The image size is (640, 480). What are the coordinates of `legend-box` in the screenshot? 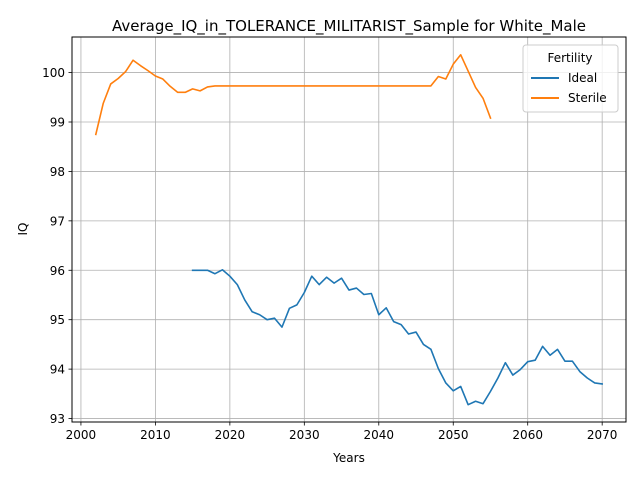 It's located at (570, 78).